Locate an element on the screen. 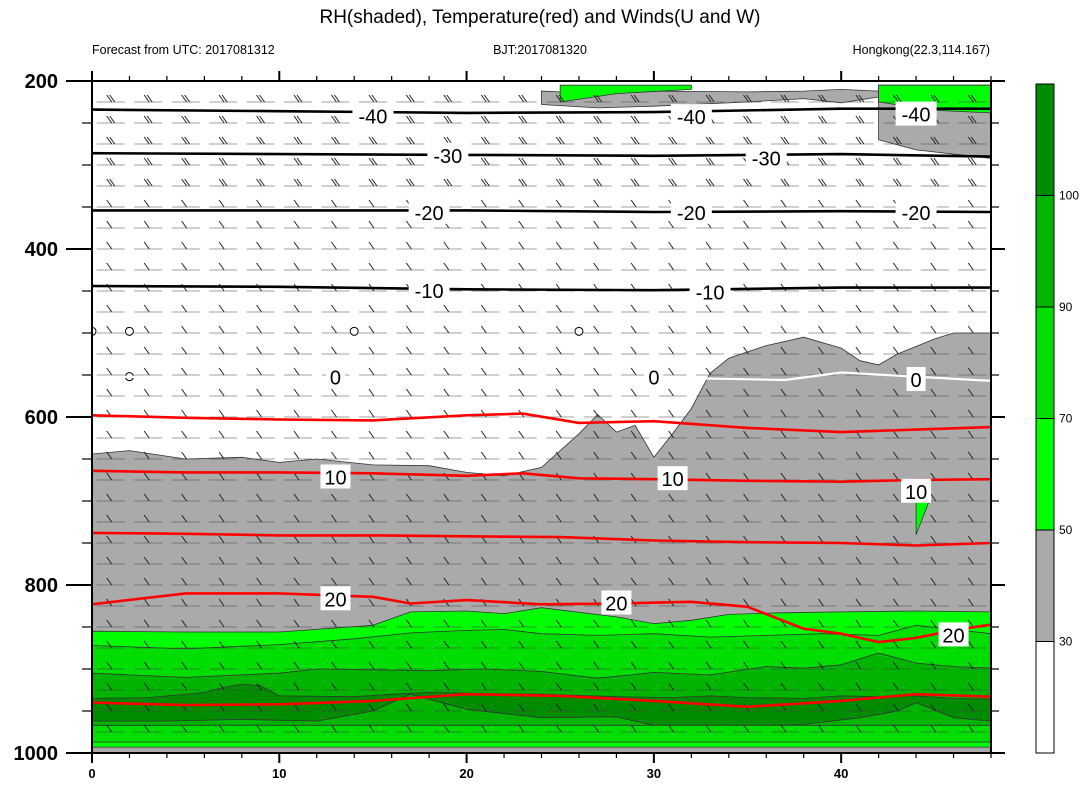 The image size is (1087, 806). contour-label-0: 0 is located at coordinates (916, 379).